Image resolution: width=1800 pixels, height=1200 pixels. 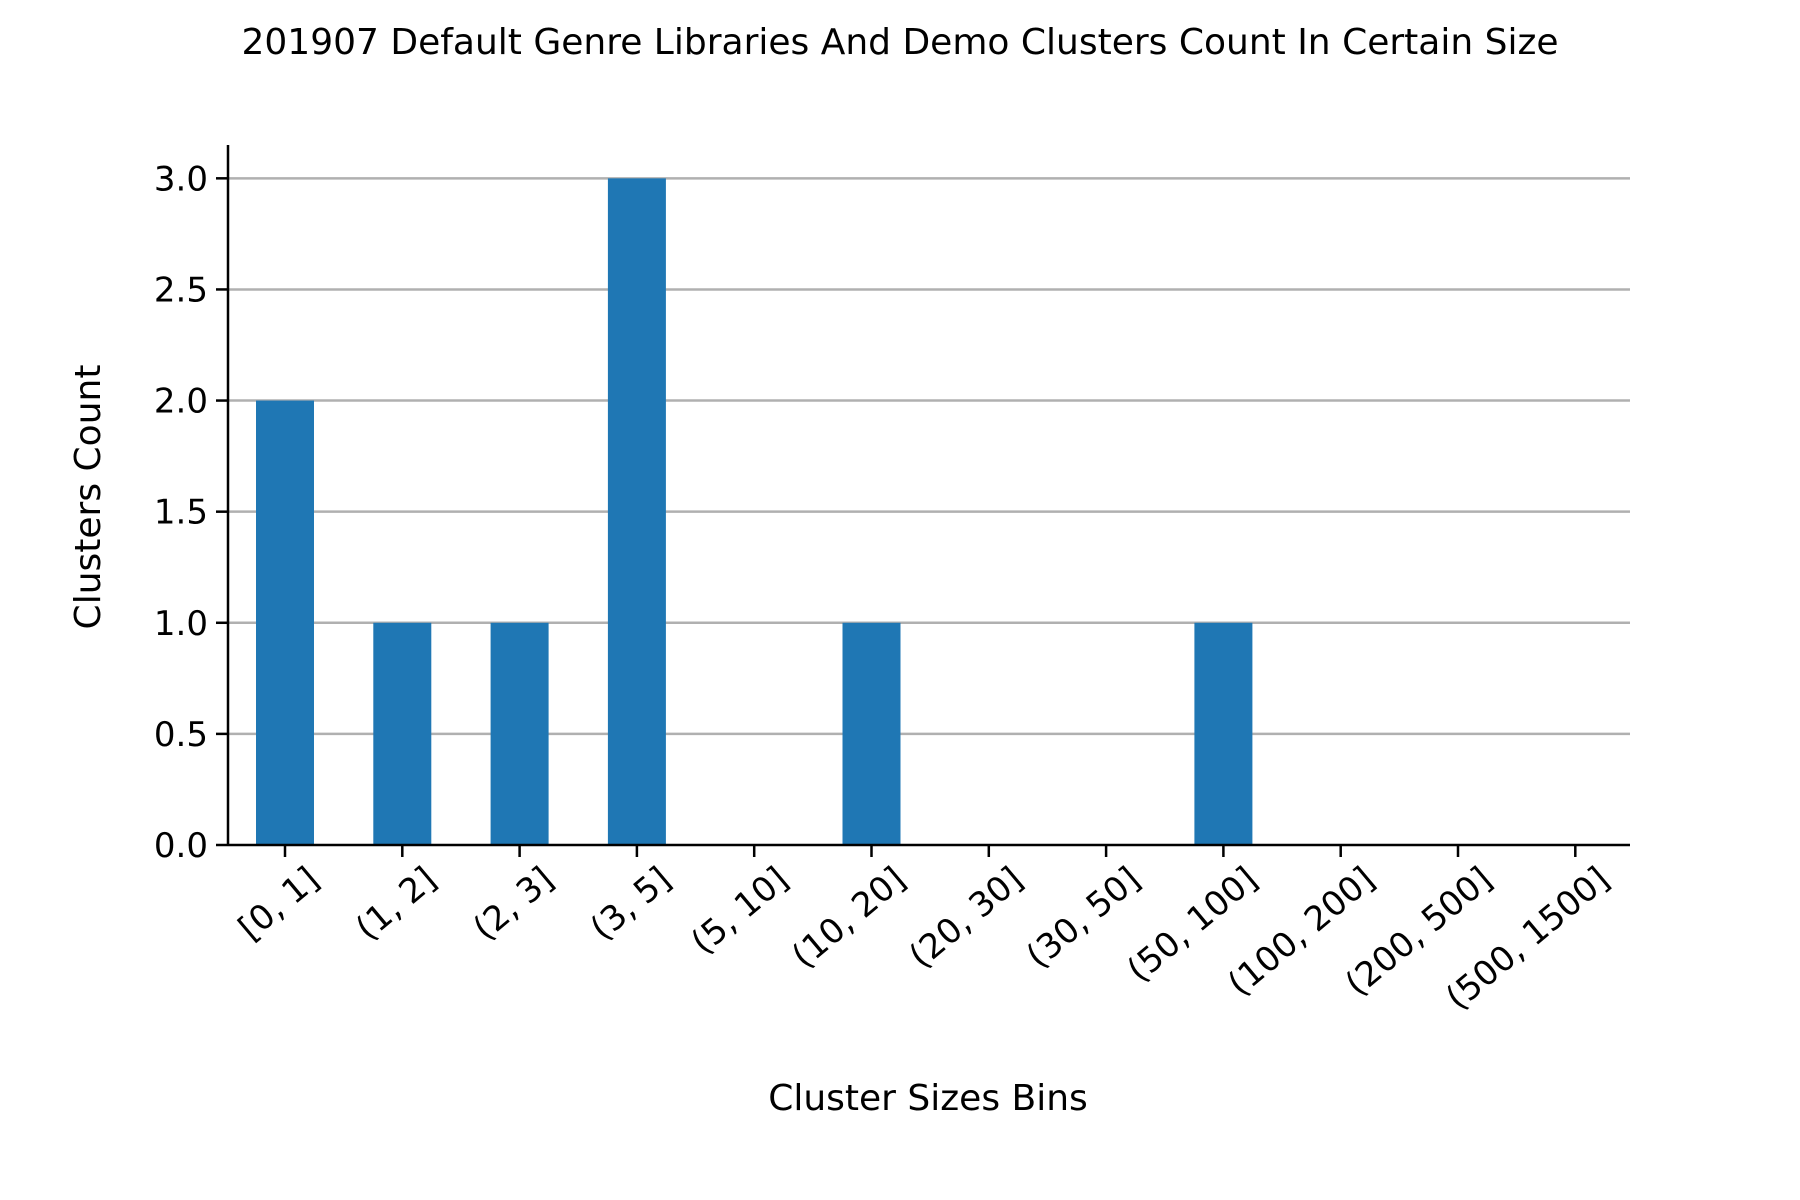 I want to click on x-tick-label: (3, 5], so click(x=631, y=903).